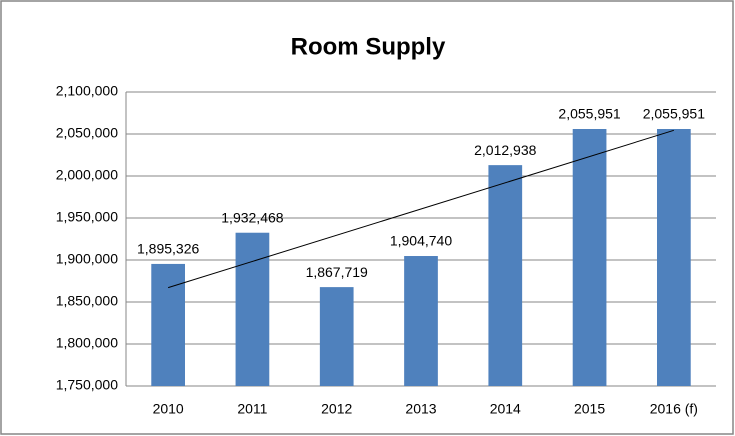 The image size is (735, 436). I want to click on y-tick-label: 1,850,000, so click(87, 301).